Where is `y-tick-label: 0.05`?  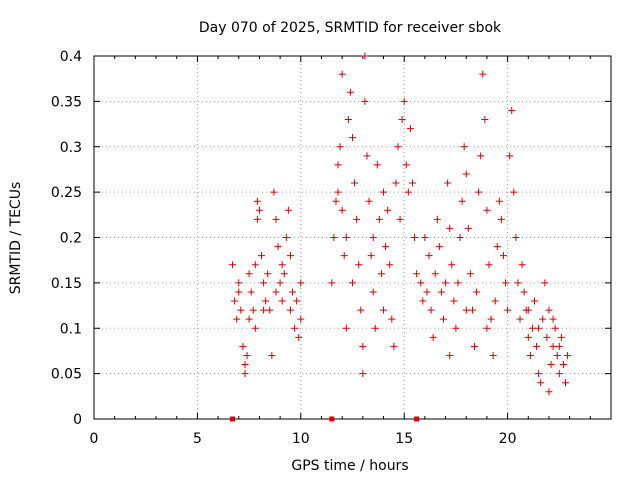
y-tick-label: 0.05 is located at coordinates (66, 375).